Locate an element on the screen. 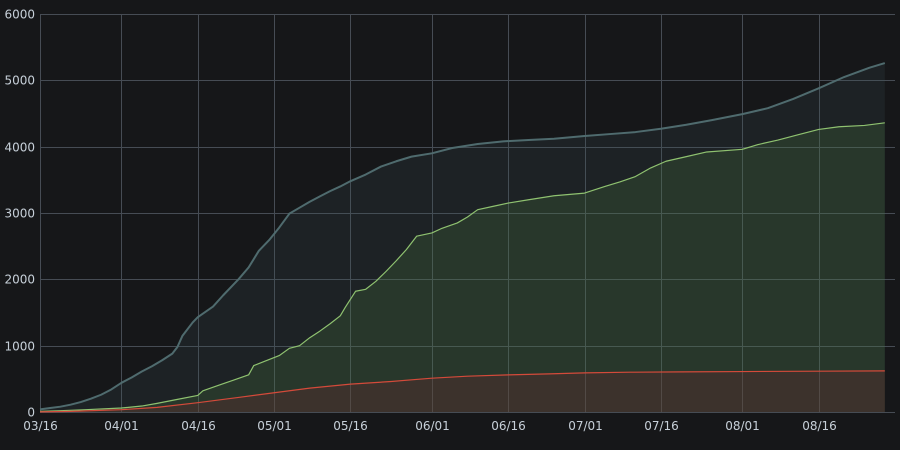  x-tick-label: 05/01 is located at coordinates (274, 426).